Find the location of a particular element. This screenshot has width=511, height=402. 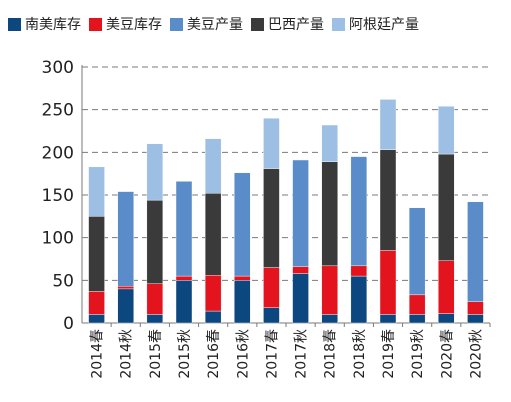

legend: 南美库存 美豆库存 美豆产量 巴西产量 阿根廷产量 is located at coordinates (258, 24).